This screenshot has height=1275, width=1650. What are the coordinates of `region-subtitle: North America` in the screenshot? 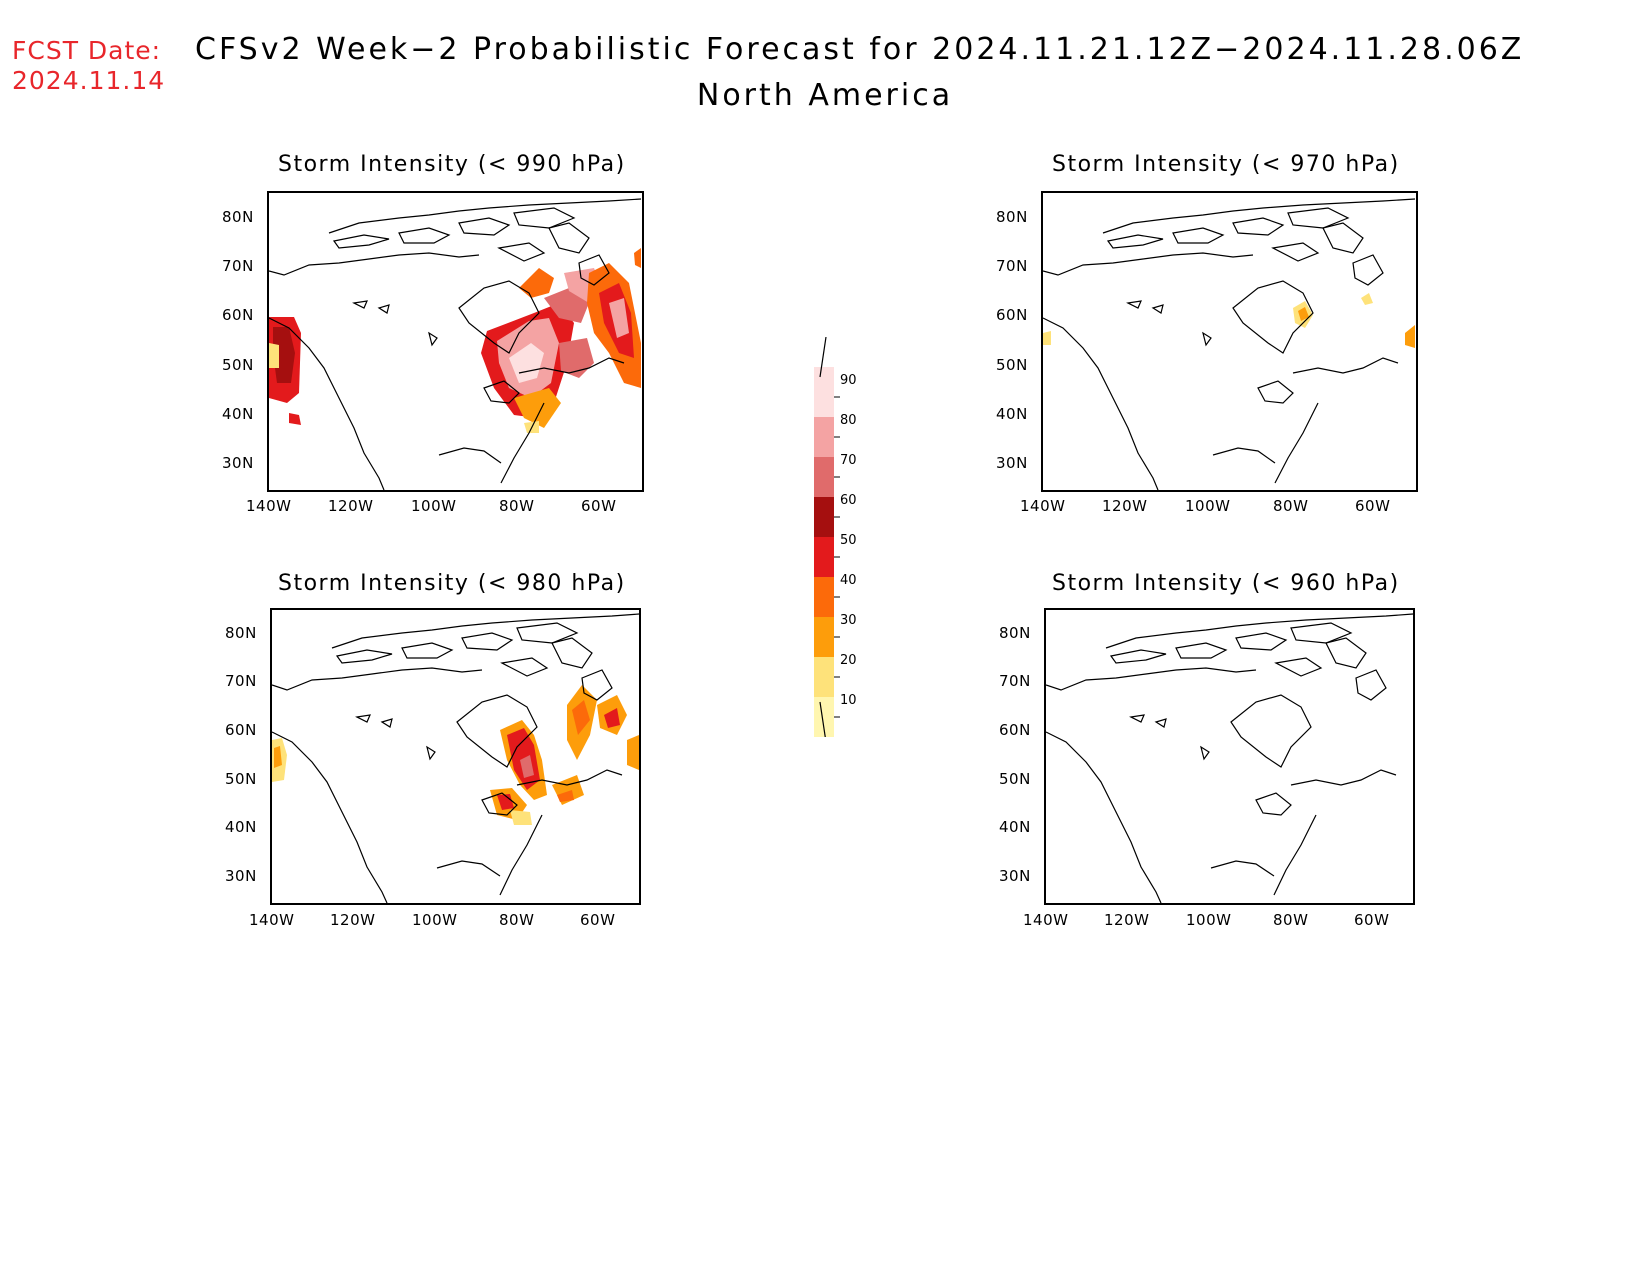 It's located at (825, 95).